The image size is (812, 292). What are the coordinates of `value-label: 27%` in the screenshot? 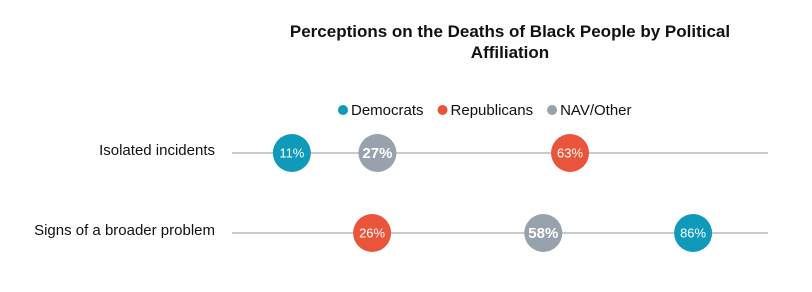 It's located at (377, 153).